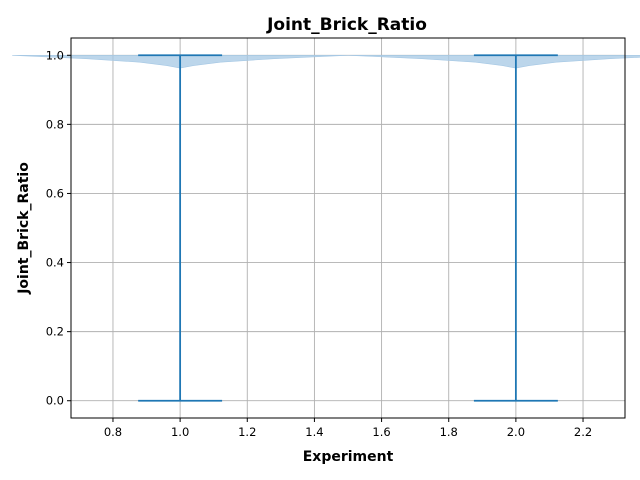 Image resolution: width=640 pixels, height=480 pixels. Describe the element at coordinates (180, 432) in the screenshot. I see `x-tick-label: 1.0` at that location.